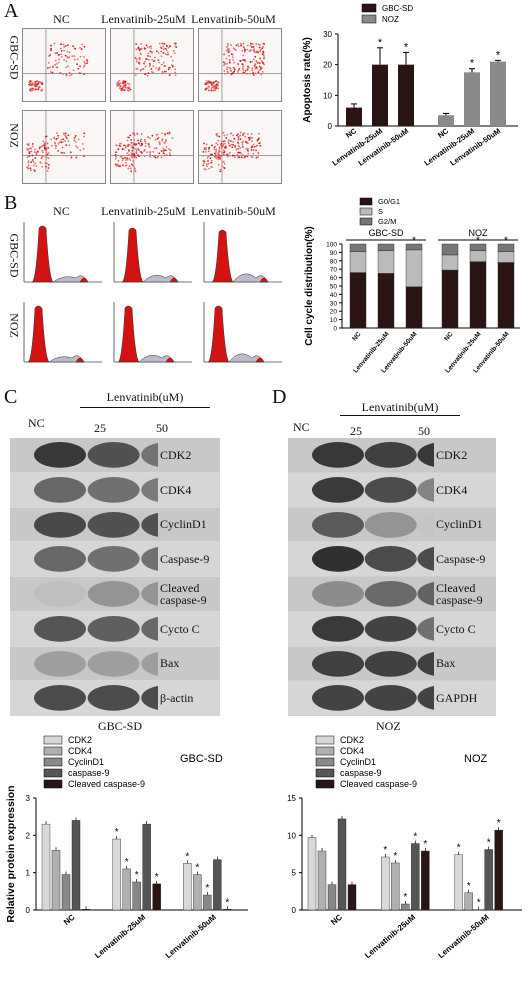 Image resolution: width=531 pixels, height=982 pixels. Describe the element at coordinates (352, 740) in the screenshot. I see `legend-label: CDK2` at that location.